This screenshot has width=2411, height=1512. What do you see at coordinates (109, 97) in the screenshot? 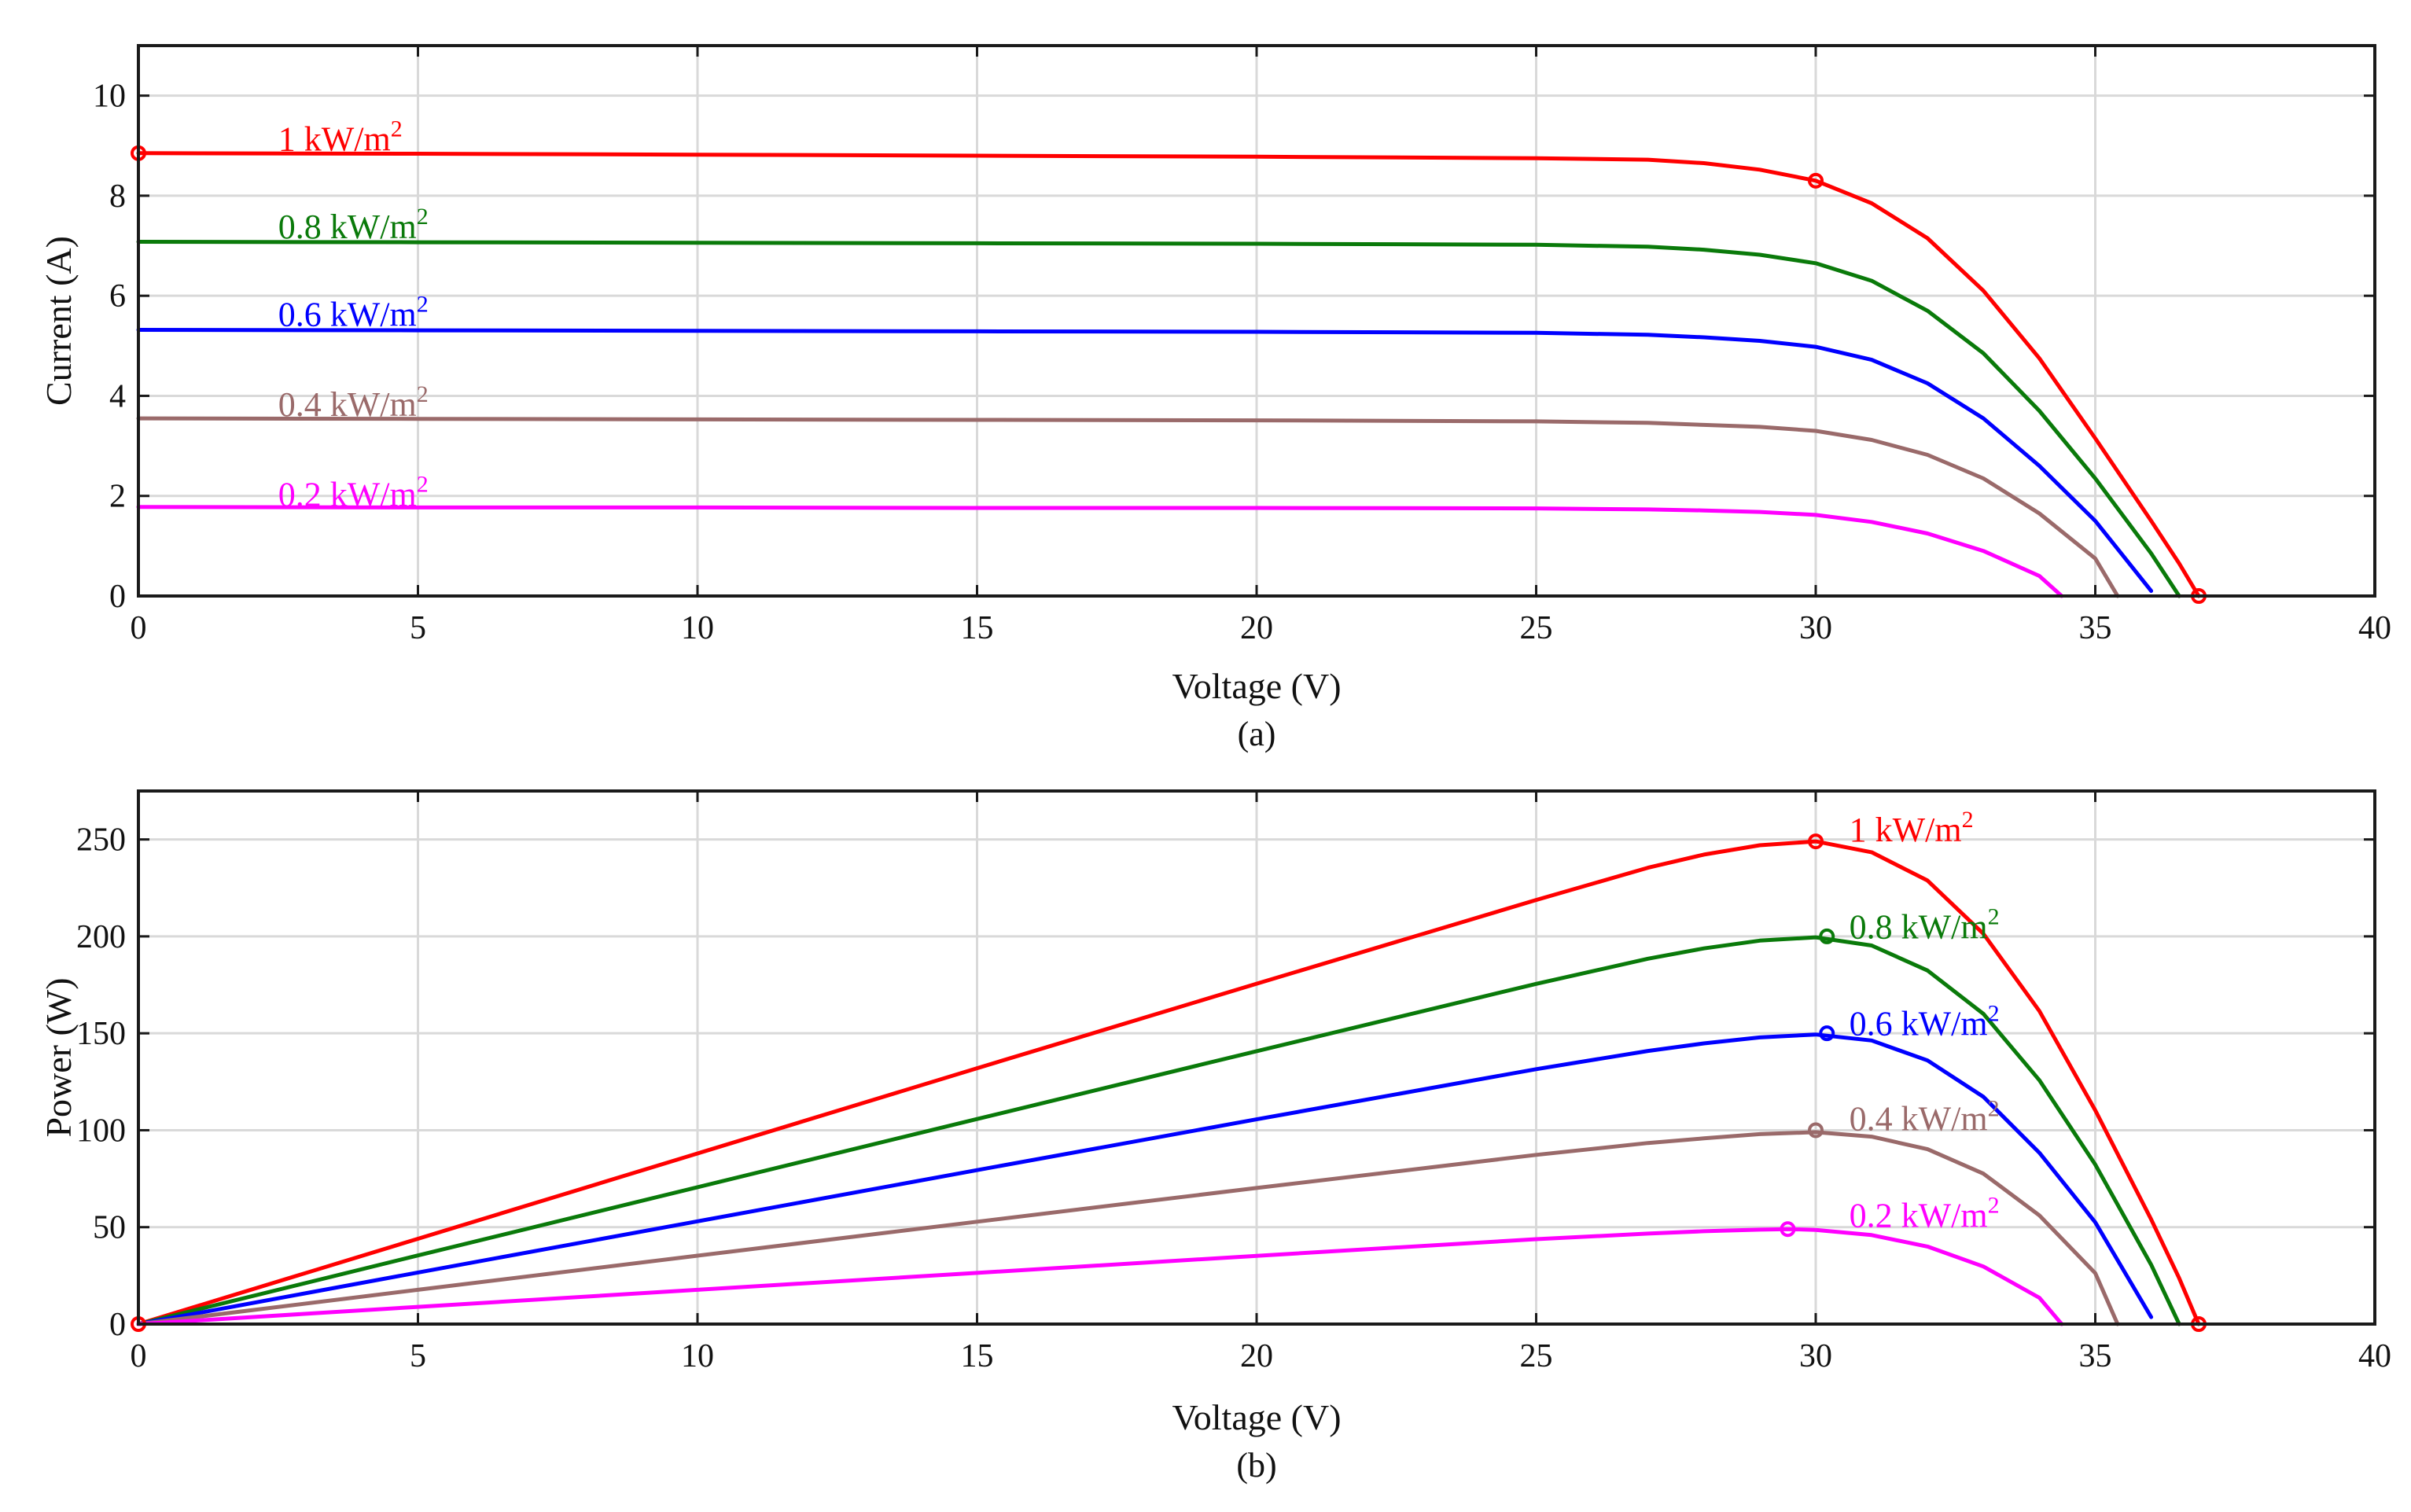
I see `y-tick-label: 10` at bounding box center [109, 97].